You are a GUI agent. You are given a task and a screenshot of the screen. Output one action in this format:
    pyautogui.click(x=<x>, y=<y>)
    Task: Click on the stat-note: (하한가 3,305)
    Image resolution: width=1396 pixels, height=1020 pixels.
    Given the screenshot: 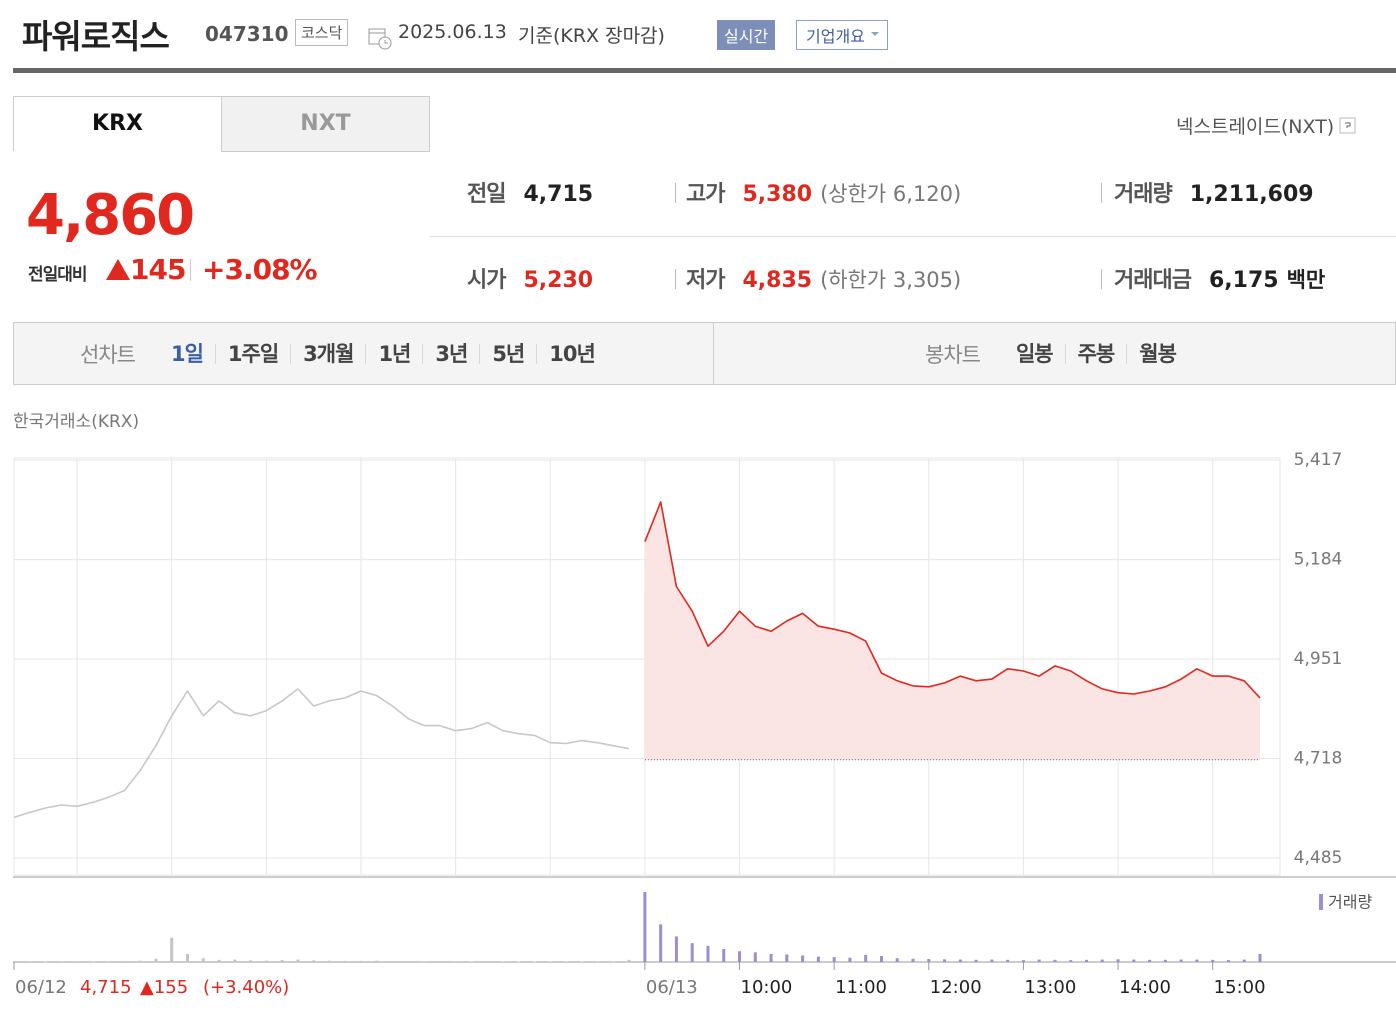 What is the action you would take?
    pyautogui.click(x=891, y=280)
    